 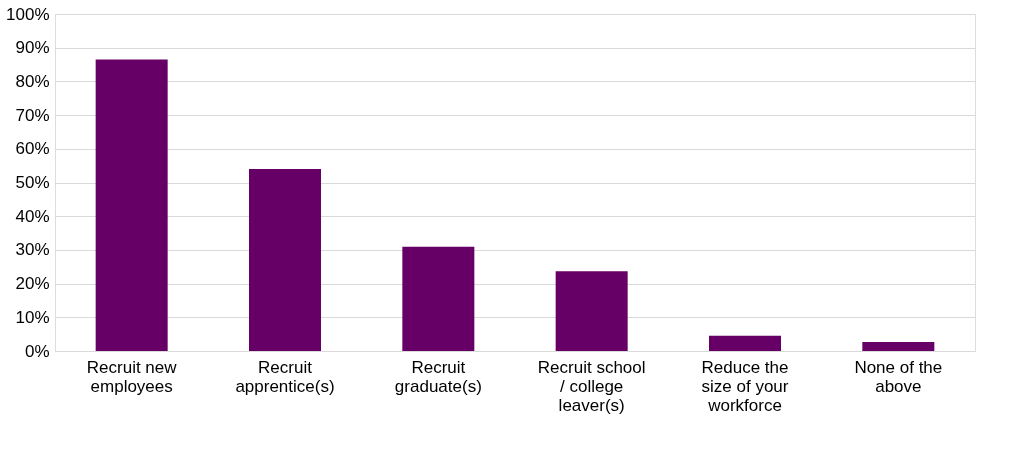 I want to click on y-tick-label: 30%, so click(x=32, y=250).